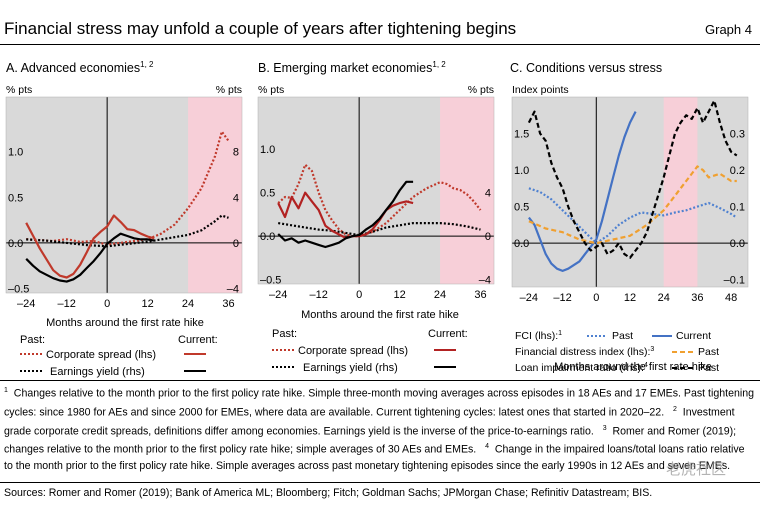 The width and height of the screenshot is (760, 508). Describe the element at coordinates (319, 295) in the screenshot. I see `panel-b-x-tick: –12` at that location.